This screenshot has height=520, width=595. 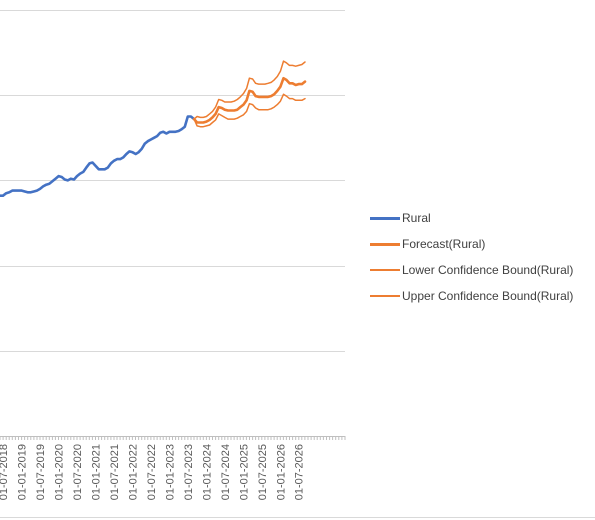 What do you see at coordinates (471, 218) in the screenshot?
I see `legend-item-rural: Rural` at bounding box center [471, 218].